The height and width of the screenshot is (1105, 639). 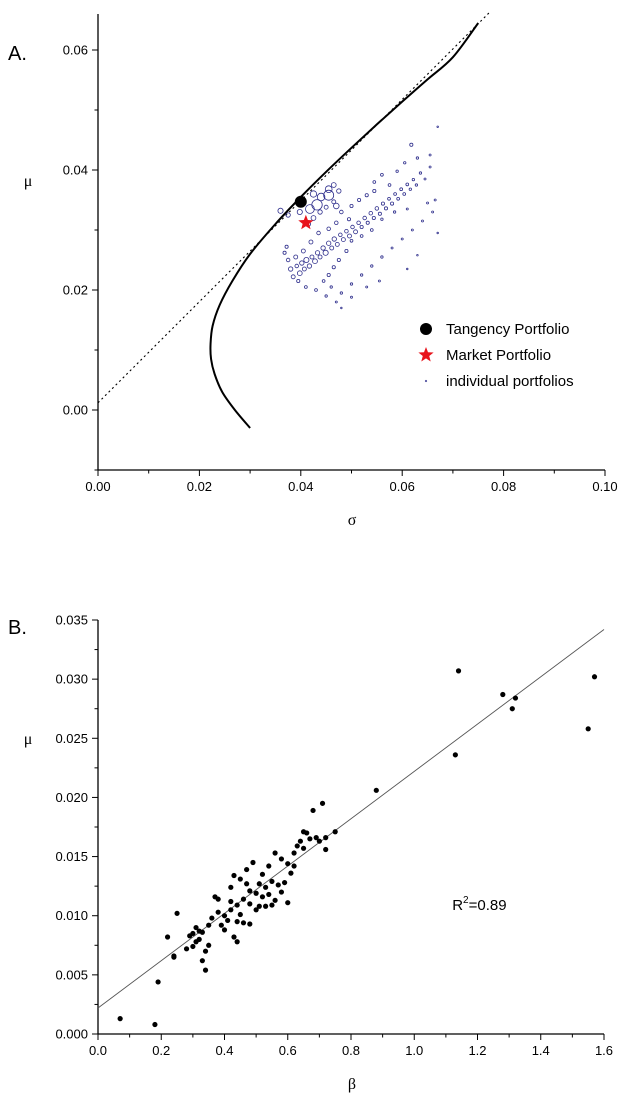 I want to click on legend-individual-label: individual portfolios, so click(x=510, y=381).